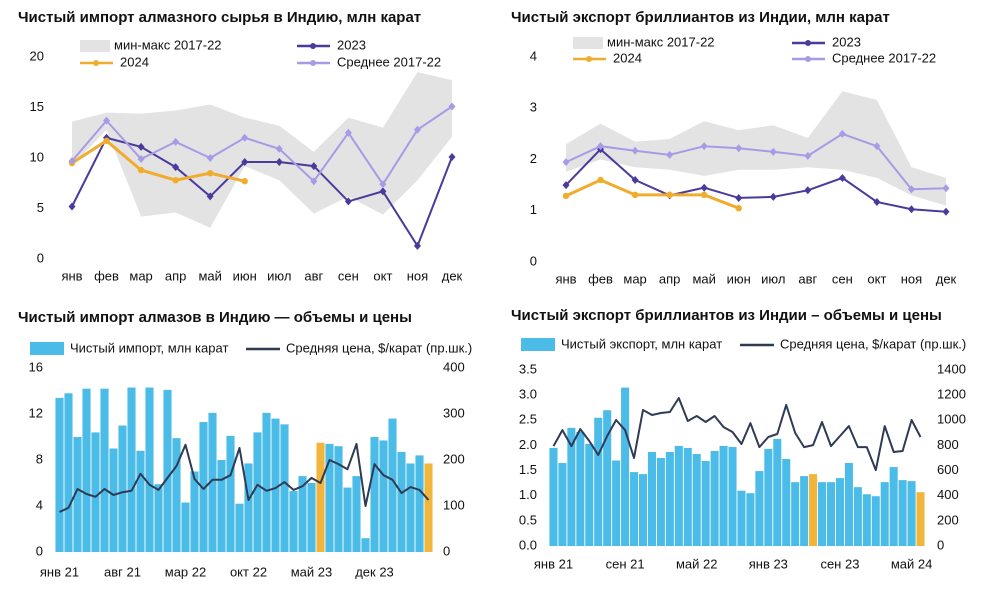 Image resolution: width=1000 pixels, height=595 pixels. Describe the element at coordinates (149, 347) in the screenshot. I see `legend-label: Чистый импорт, млн карат` at that location.